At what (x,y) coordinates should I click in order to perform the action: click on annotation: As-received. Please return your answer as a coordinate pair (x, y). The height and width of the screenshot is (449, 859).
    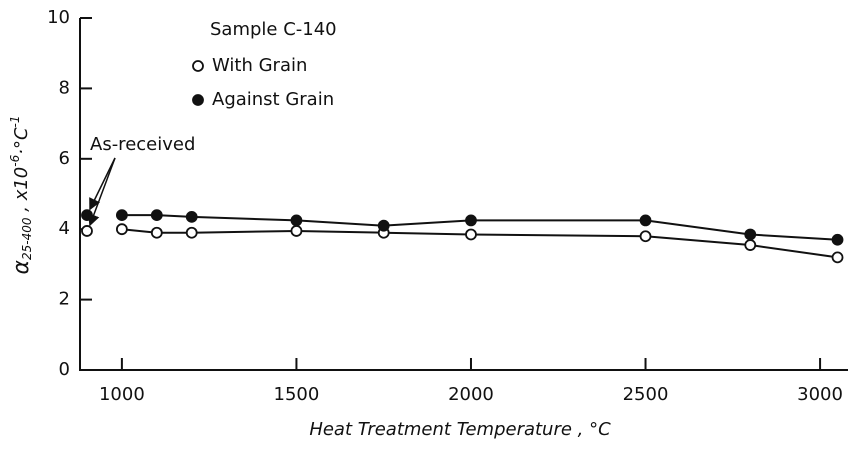
    Looking at the image, I should click on (142, 144).